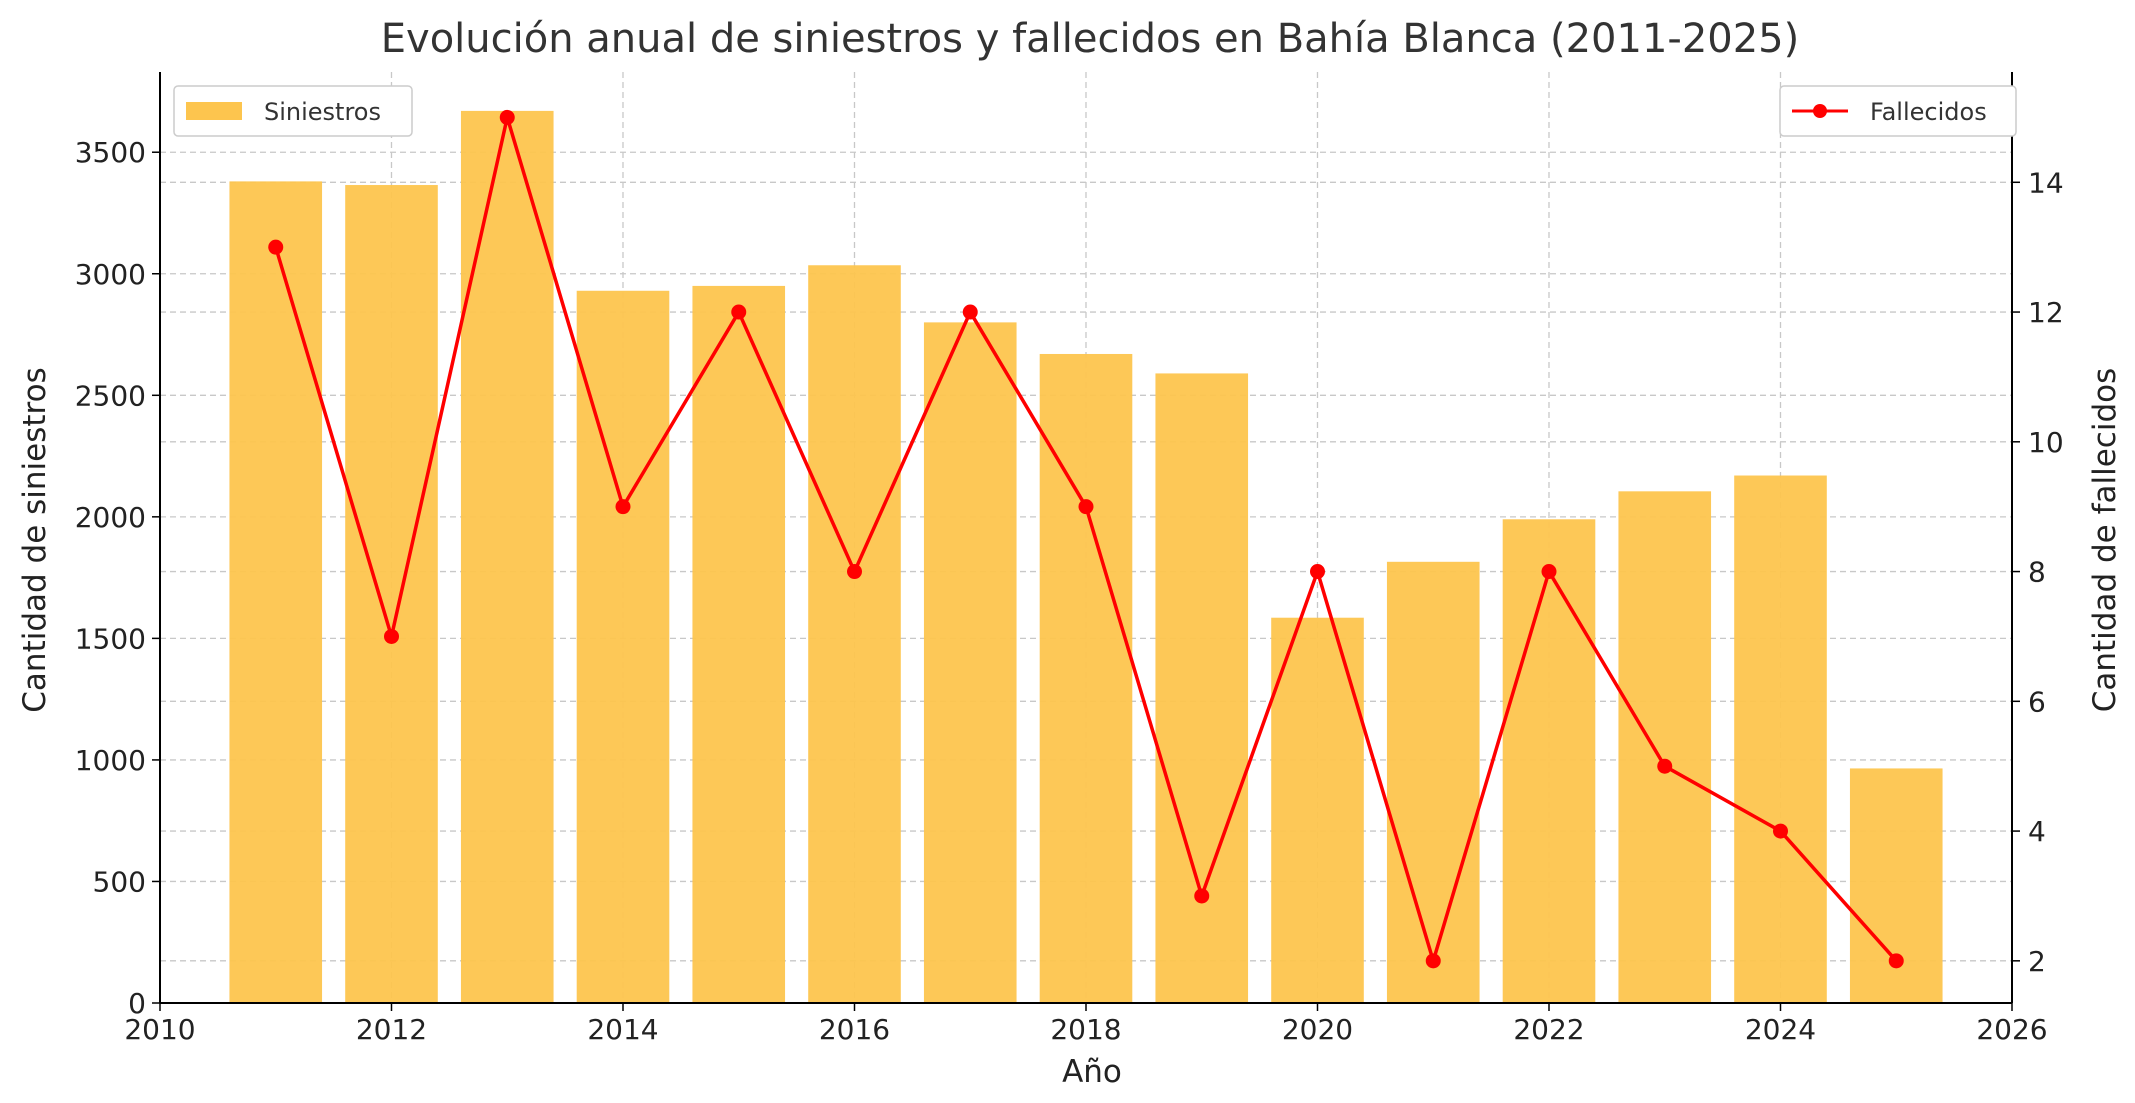  Describe the element at coordinates (739, 312) in the screenshot. I see `point-fallecidos-2015` at that location.